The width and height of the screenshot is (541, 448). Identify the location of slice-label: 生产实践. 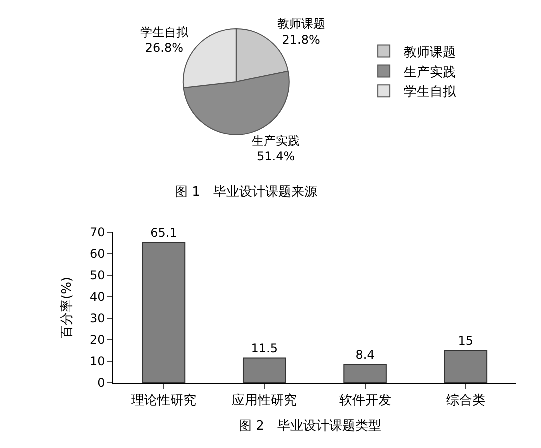
(276, 141).